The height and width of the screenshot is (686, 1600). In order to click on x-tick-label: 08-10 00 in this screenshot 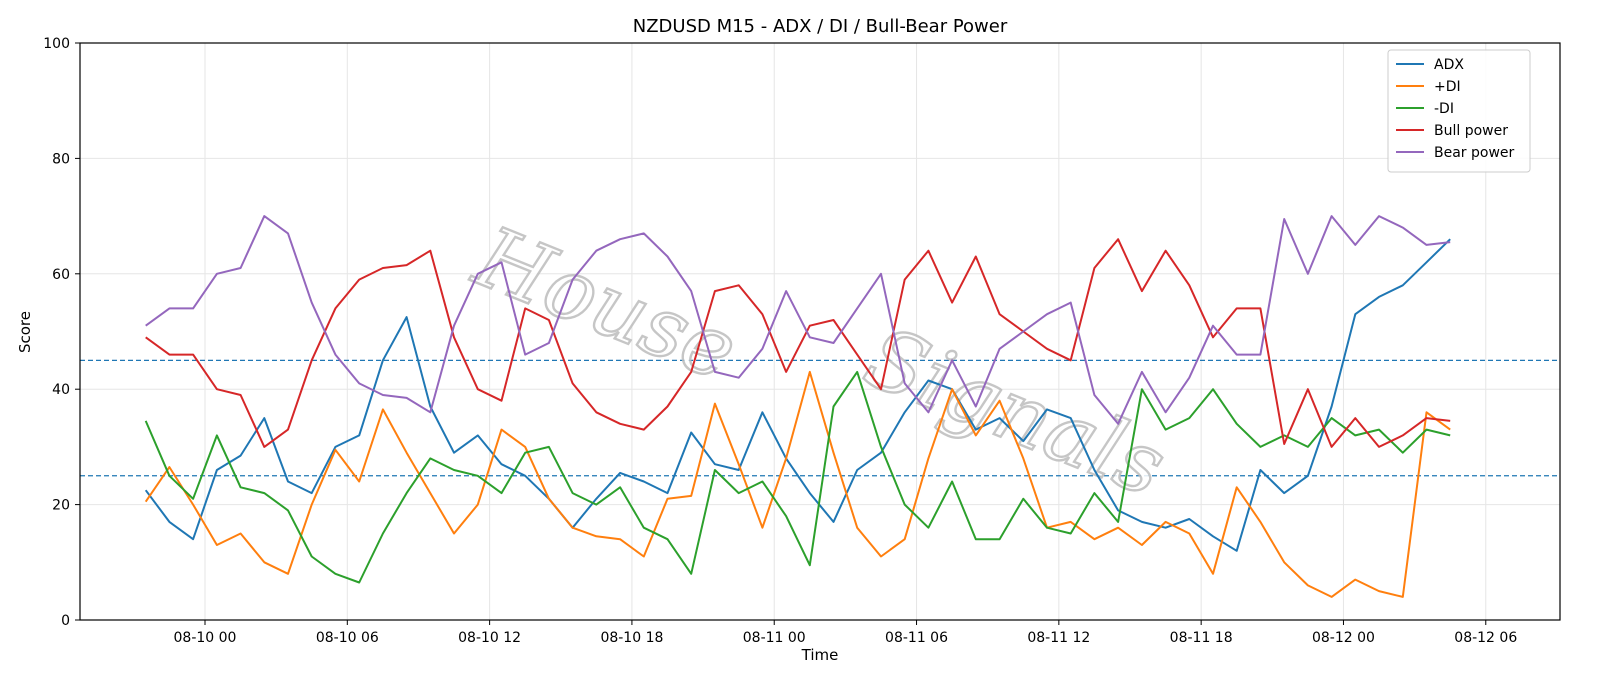, I will do `click(205, 638)`.